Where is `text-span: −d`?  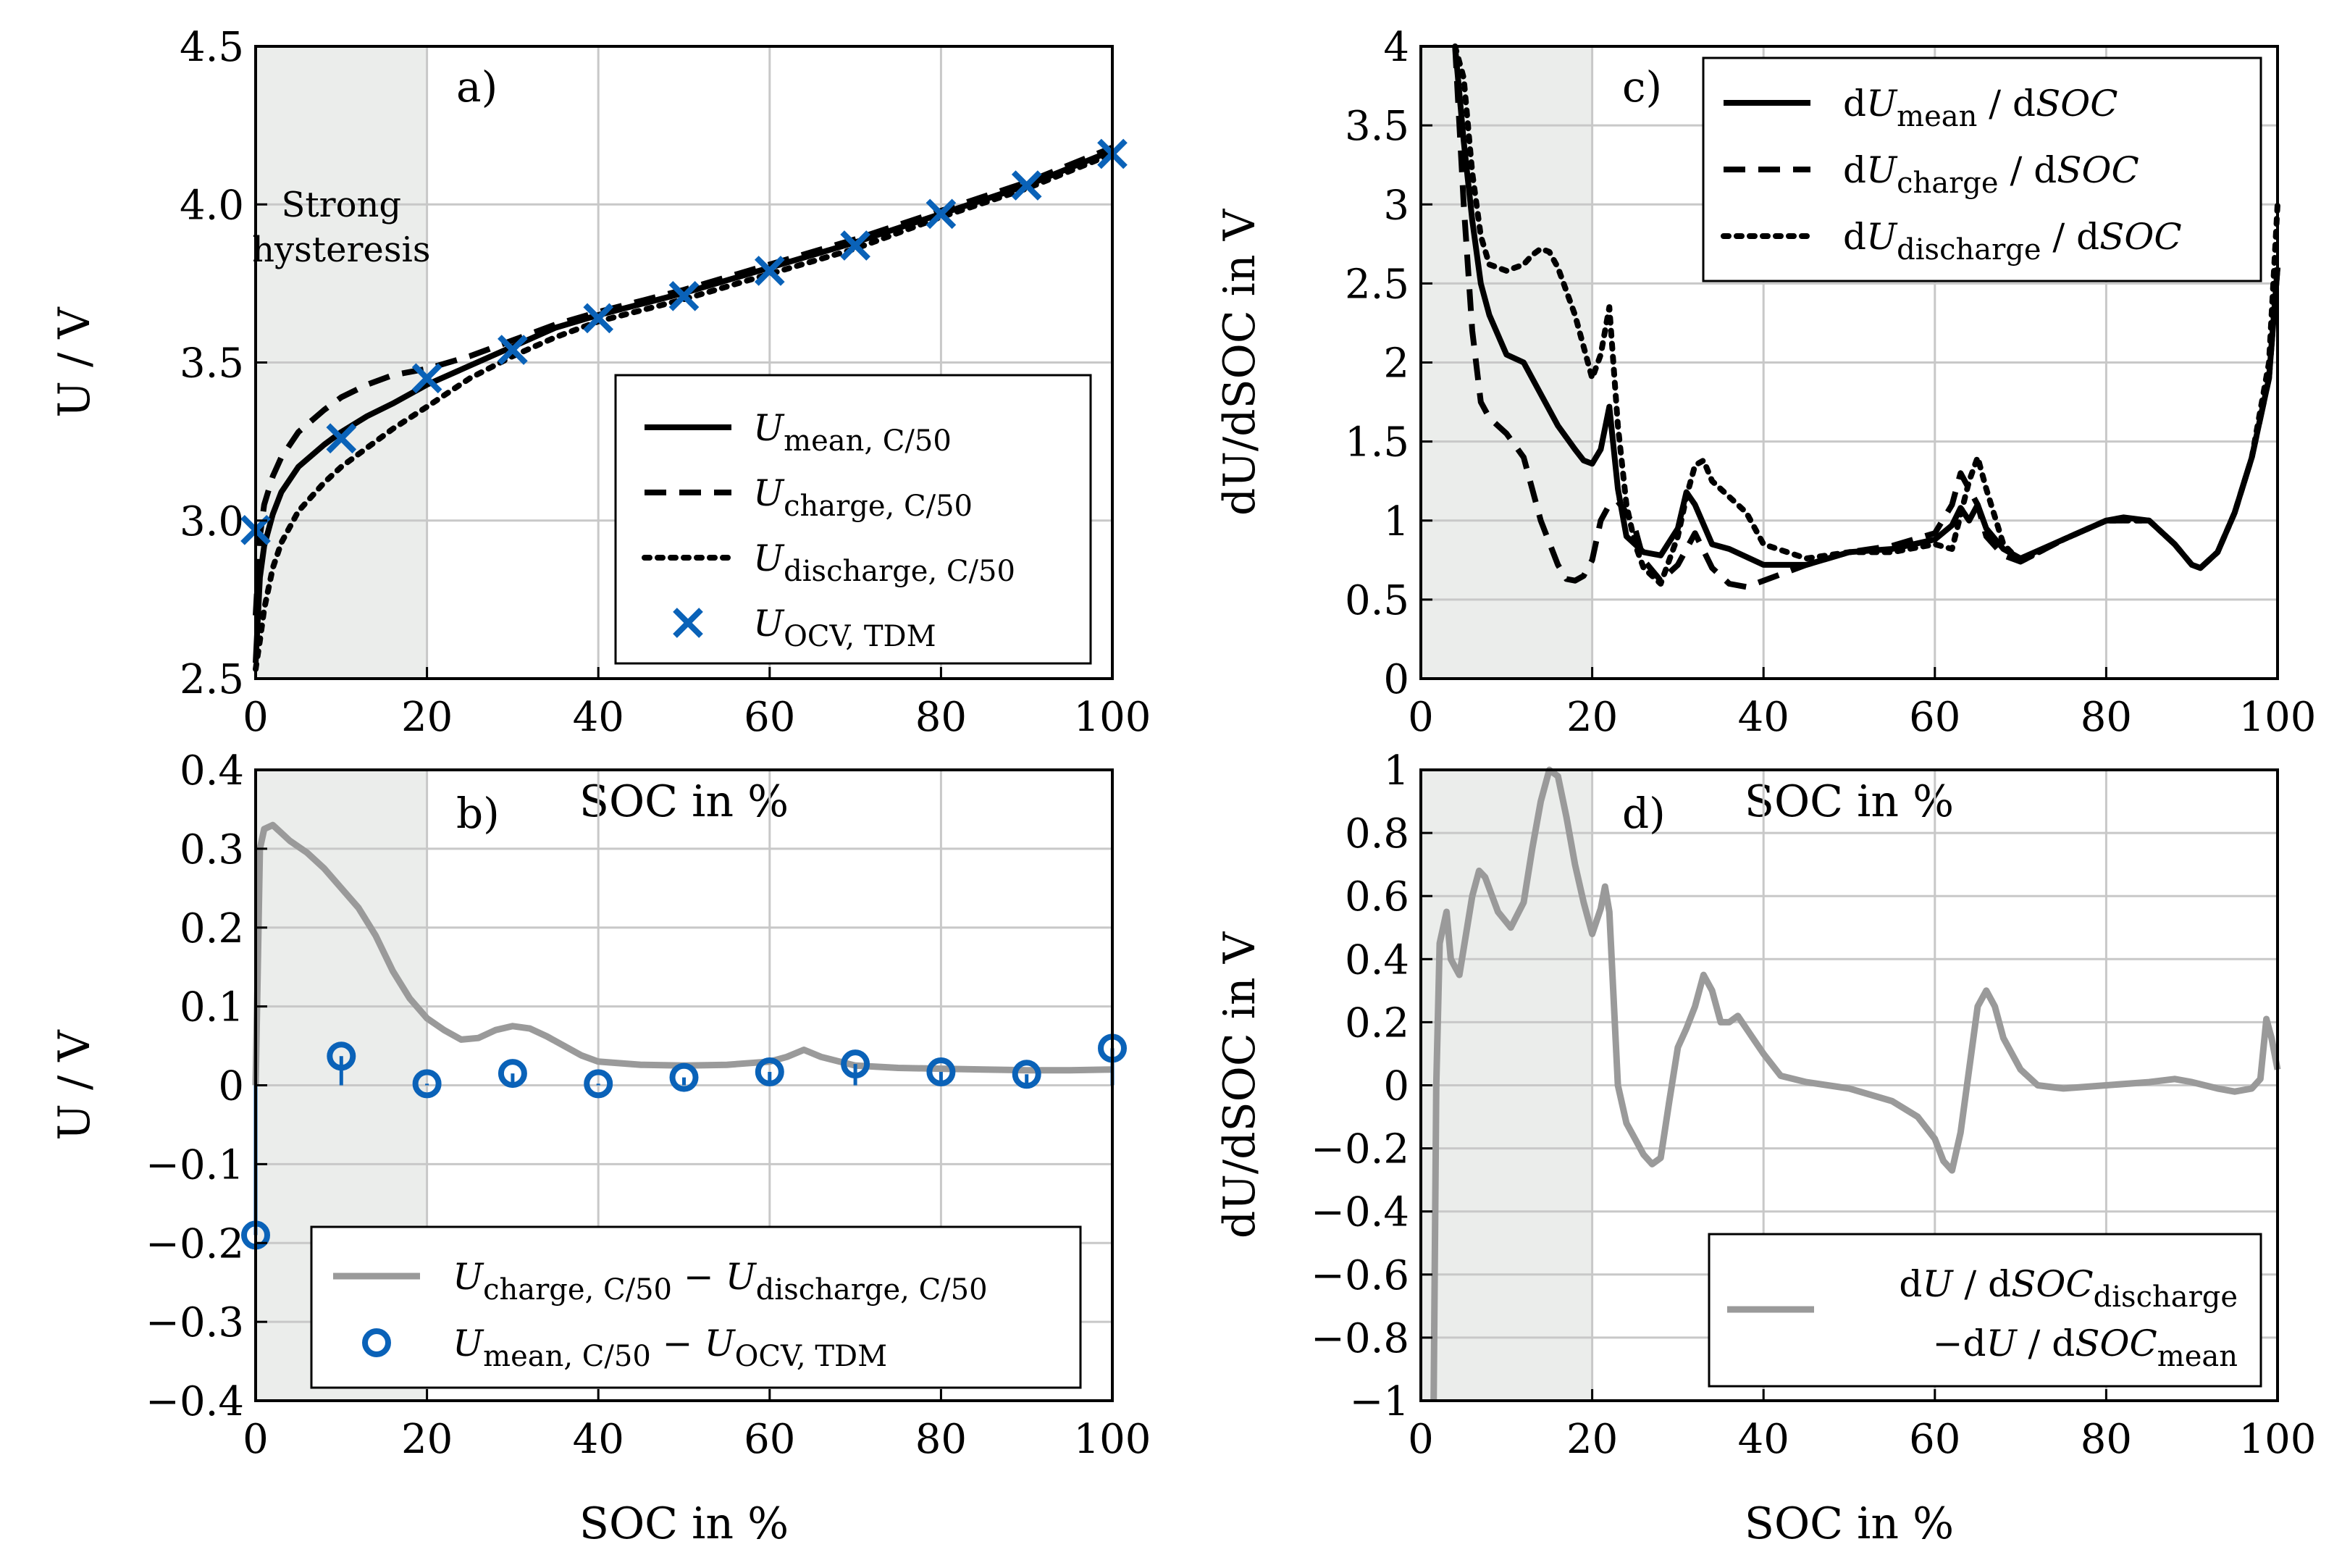
text-span: −d is located at coordinates (1959, 1343).